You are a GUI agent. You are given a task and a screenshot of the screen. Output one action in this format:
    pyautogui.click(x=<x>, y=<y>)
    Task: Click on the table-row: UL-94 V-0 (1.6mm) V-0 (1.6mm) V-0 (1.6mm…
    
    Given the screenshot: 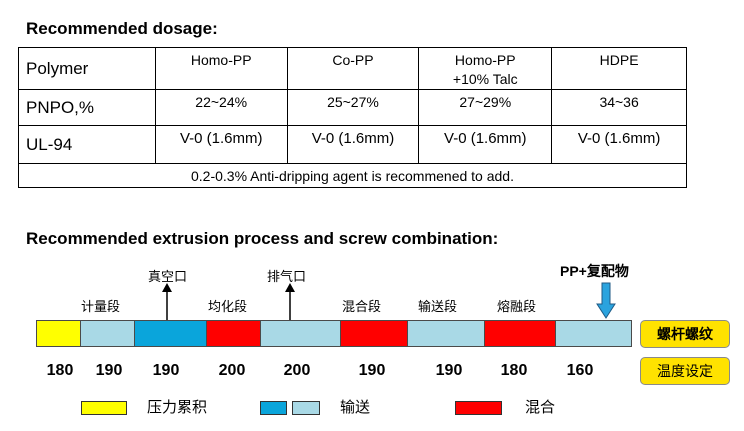 What is the action you would take?
    pyautogui.click(x=352, y=144)
    